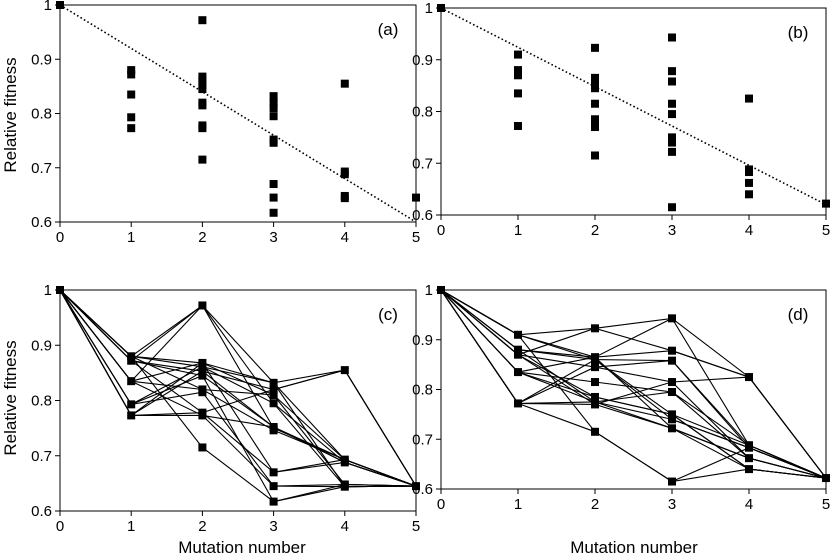 Image resolution: width=830 pixels, height=557 pixels. Describe the element at coordinates (41, 345) in the screenshot. I see `y-tick-label: 0.9` at that location.